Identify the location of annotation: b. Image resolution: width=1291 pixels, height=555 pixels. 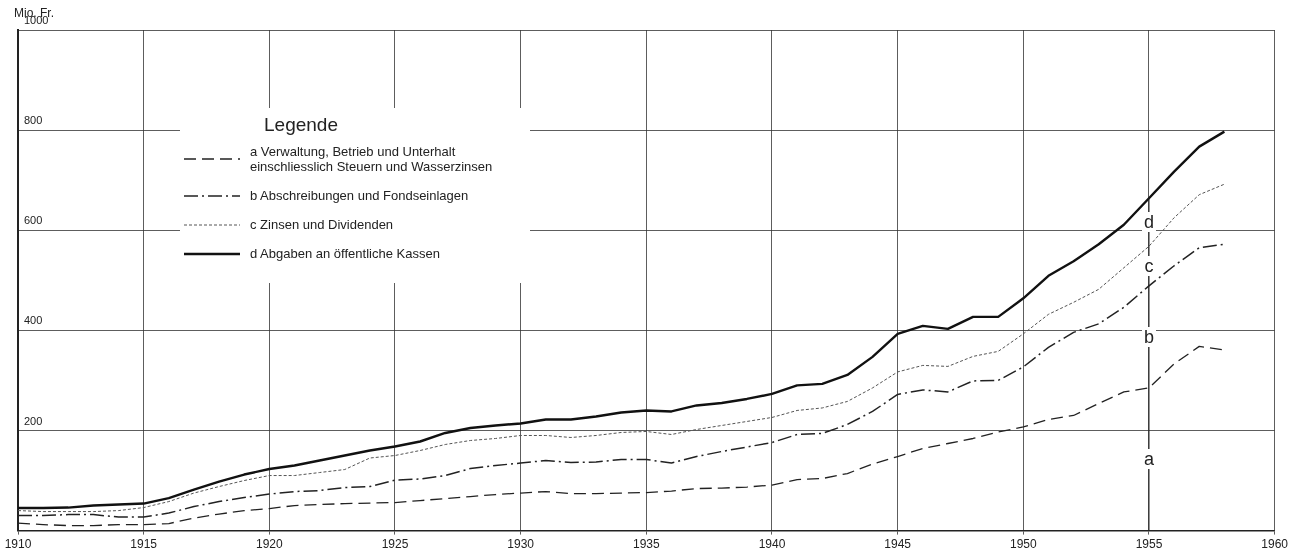
(1148, 336).